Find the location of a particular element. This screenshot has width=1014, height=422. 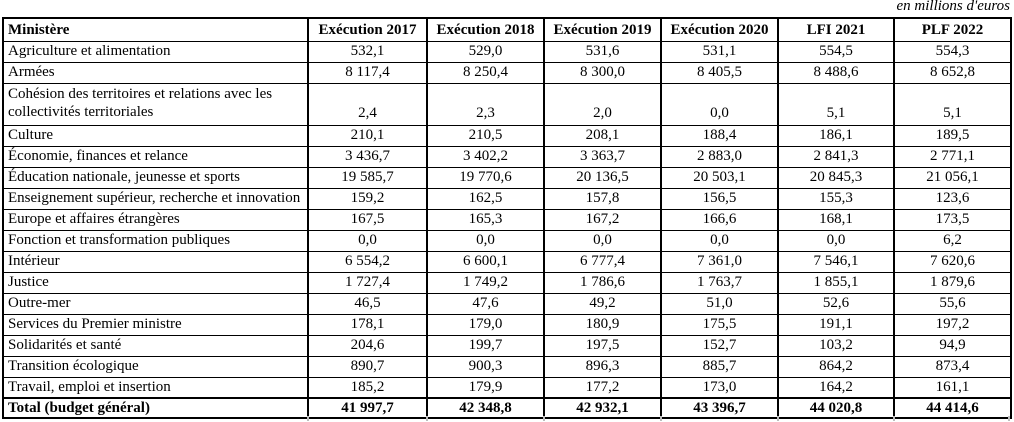

value-cell: 8 300,0 is located at coordinates (602, 72).